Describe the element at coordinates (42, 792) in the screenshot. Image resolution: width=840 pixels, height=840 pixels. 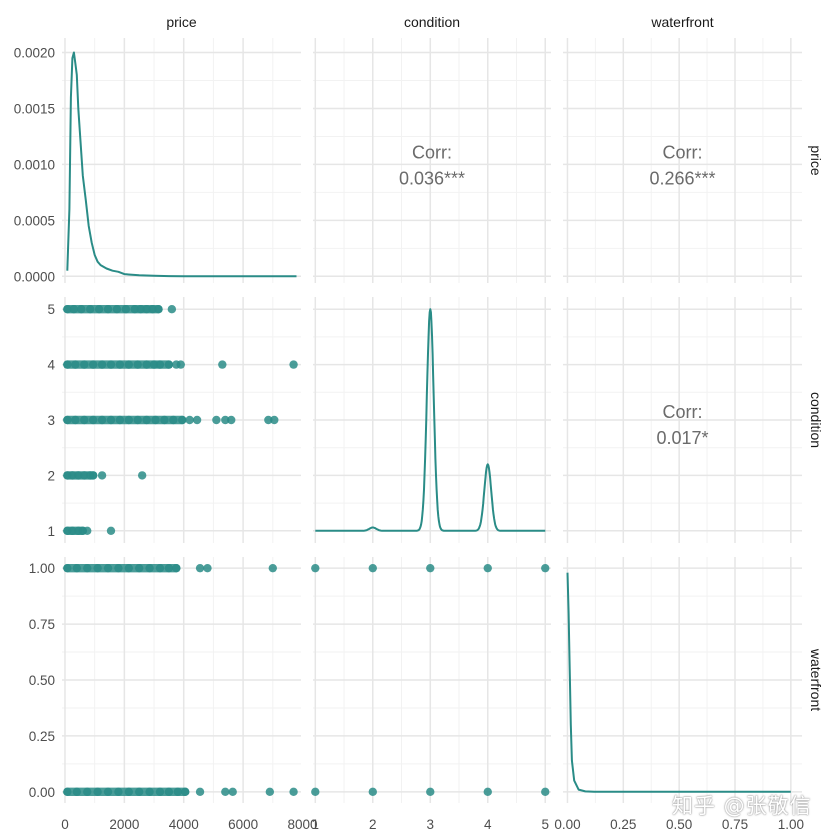
I see `y-tick-label: 0.00` at that location.